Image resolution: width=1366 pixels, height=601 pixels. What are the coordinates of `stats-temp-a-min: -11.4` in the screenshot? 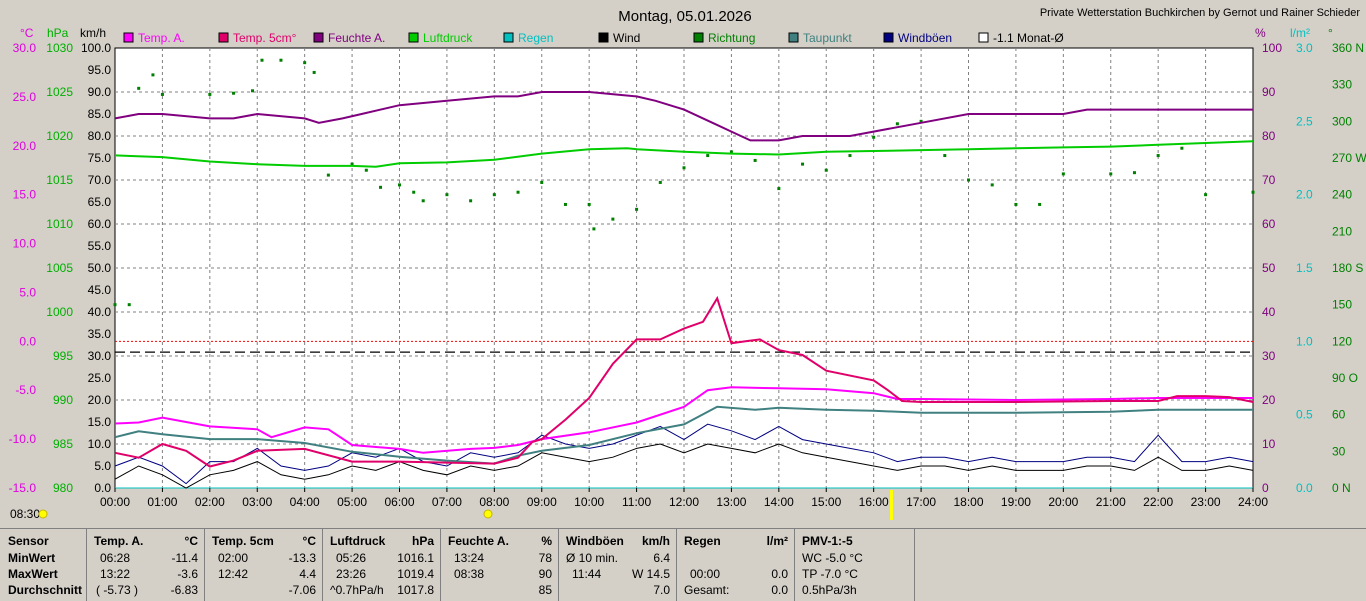 It's located at (184, 558).